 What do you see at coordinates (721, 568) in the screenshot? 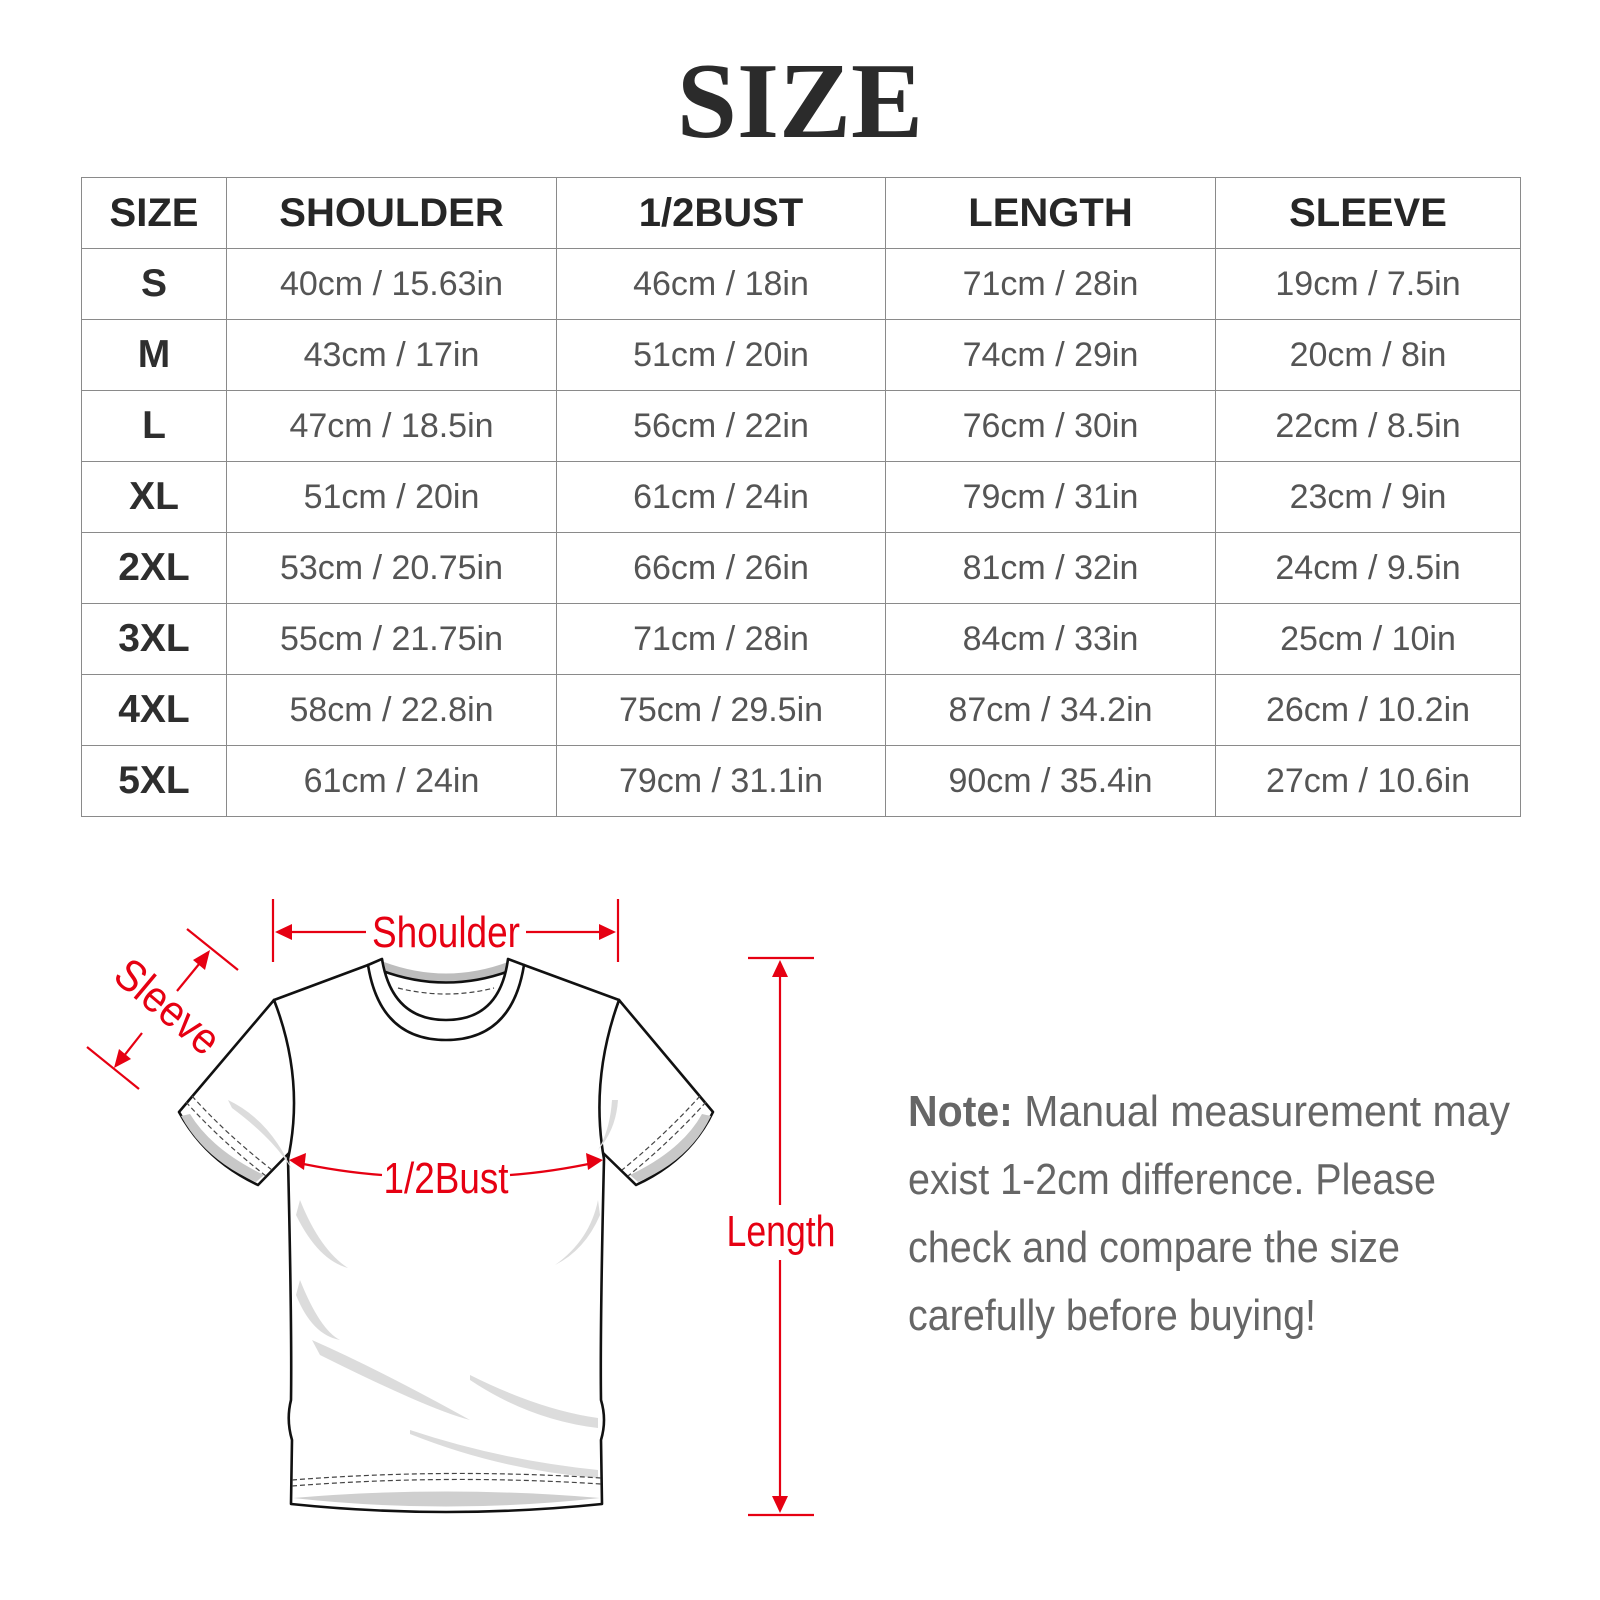
I see `cell-half-bust: 66cm / 26in` at bounding box center [721, 568].